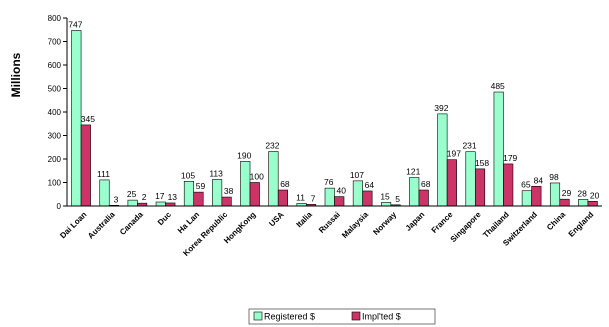 This screenshot has width=609, height=327. I want to click on legend-label-registered: Registered $, so click(289, 317).